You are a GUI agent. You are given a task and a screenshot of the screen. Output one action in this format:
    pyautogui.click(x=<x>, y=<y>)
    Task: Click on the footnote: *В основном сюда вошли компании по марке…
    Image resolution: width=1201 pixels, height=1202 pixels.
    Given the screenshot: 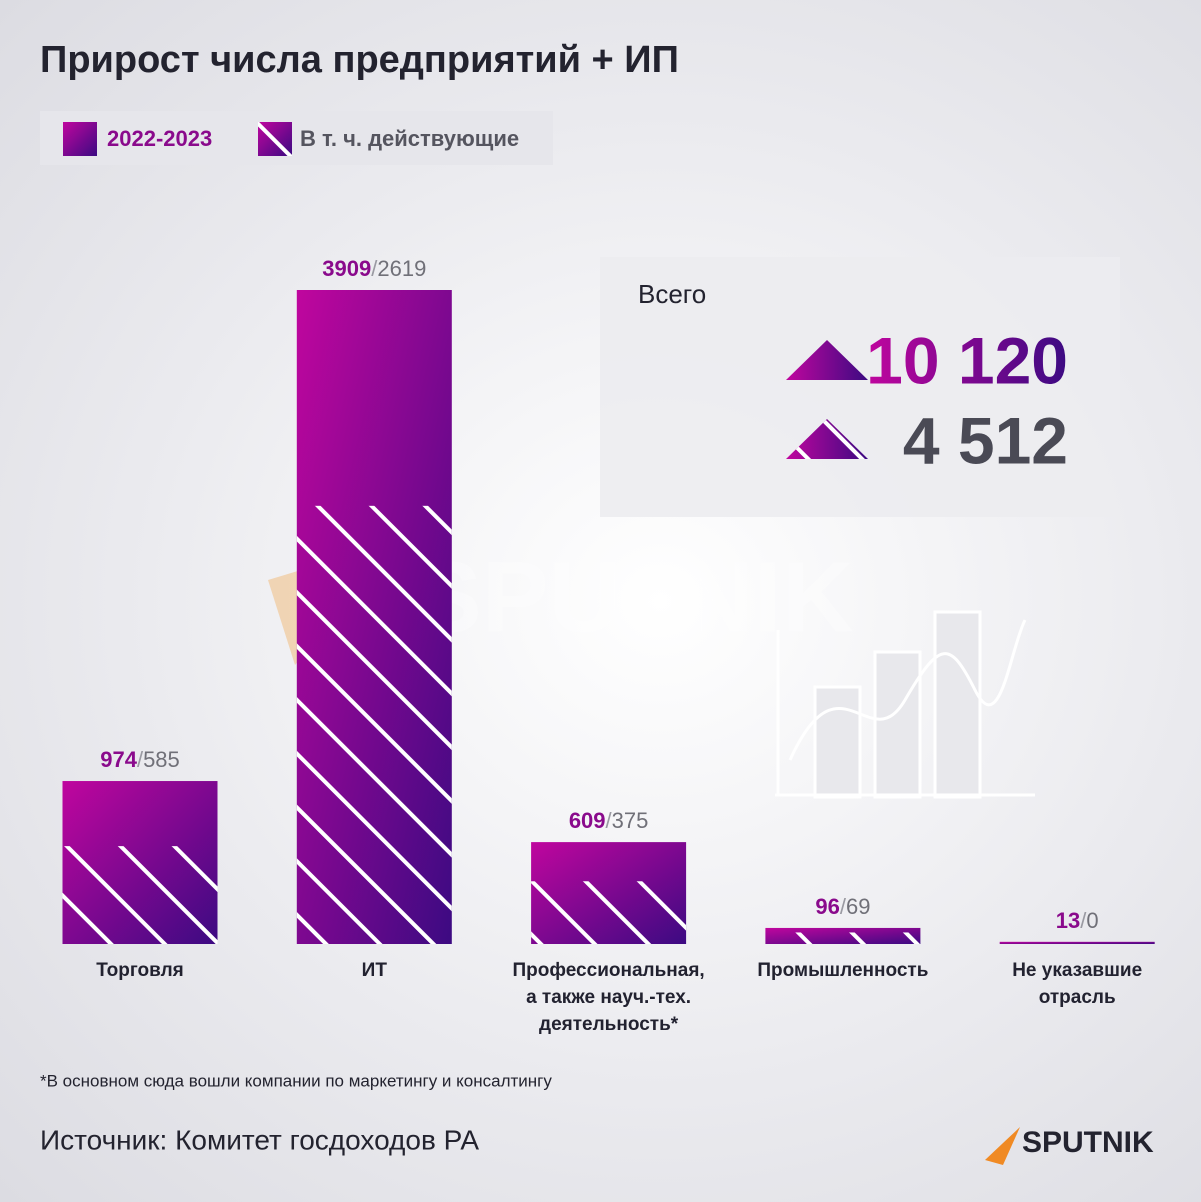 What is the action you would take?
    pyautogui.click(x=296, y=1080)
    